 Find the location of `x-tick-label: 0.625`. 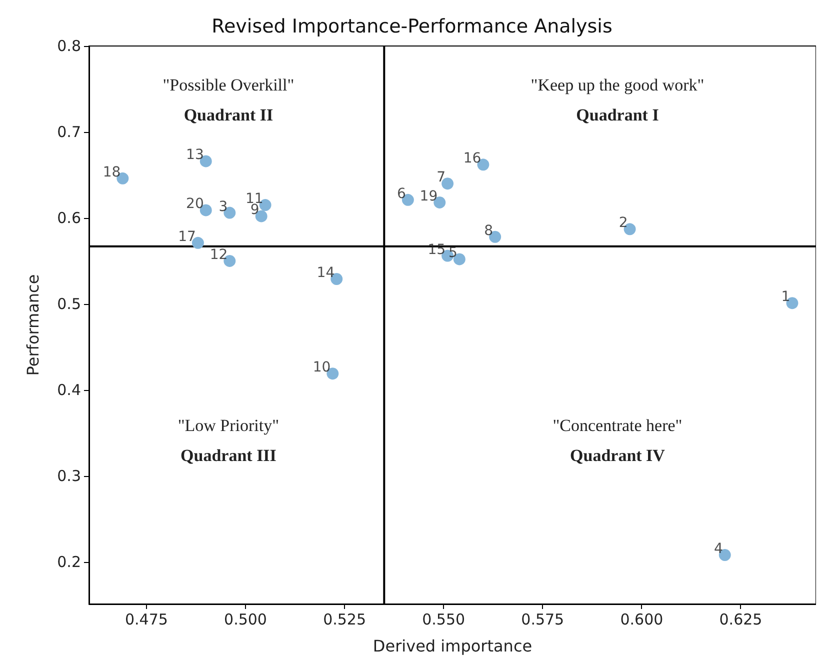

x-tick-label: 0.625 is located at coordinates (740, 619).